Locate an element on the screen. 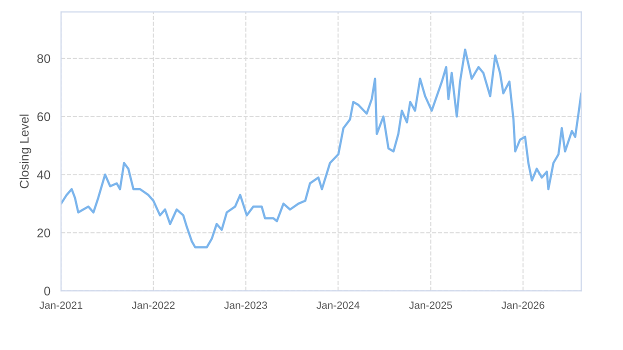  x-tick-label: Jan-2024 is located at coordinates (338, 305).